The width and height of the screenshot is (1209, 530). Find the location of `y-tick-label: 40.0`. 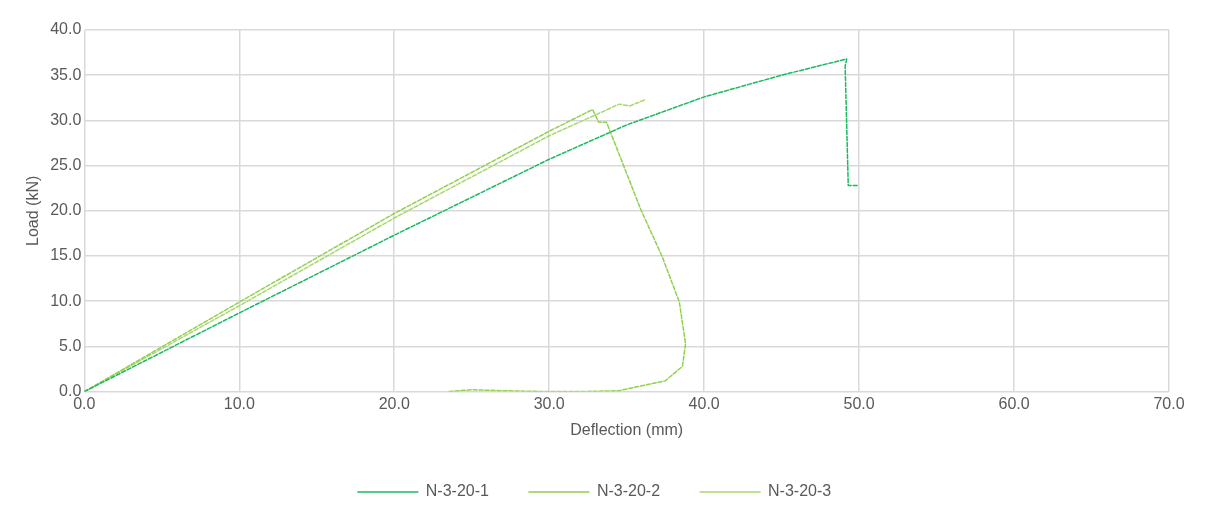

y-tick-label: 40.0 is located at coordinates (66, 29).